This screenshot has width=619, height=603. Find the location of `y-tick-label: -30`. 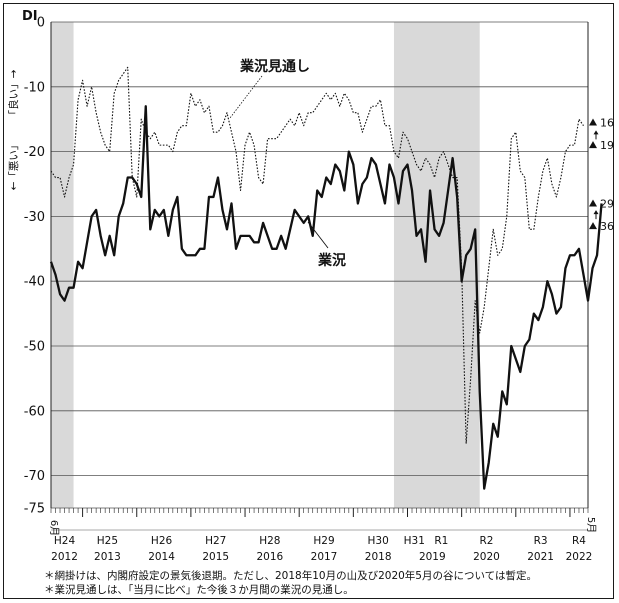

y-tick-label: -30 is located at coordinates (34, 217).